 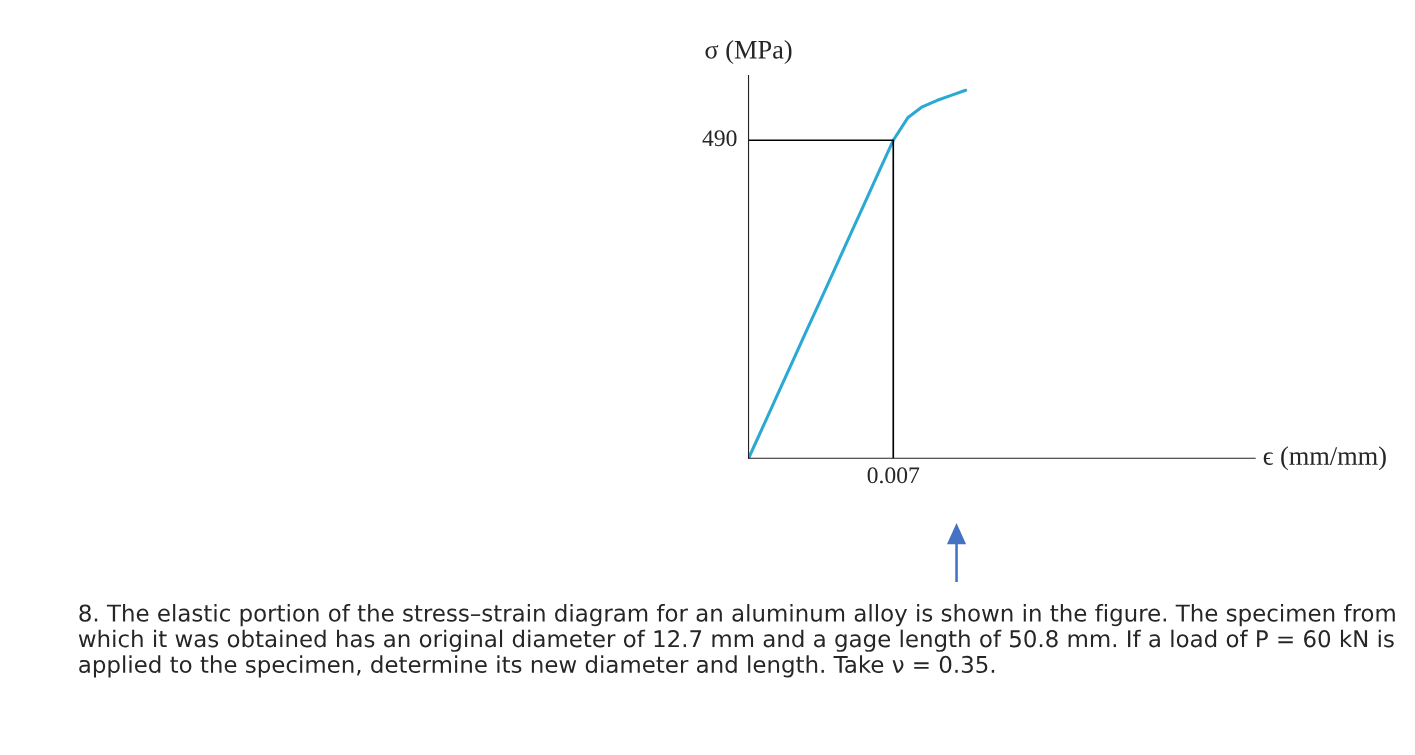 I want to click on text: 490, so click(x=719, y=138).